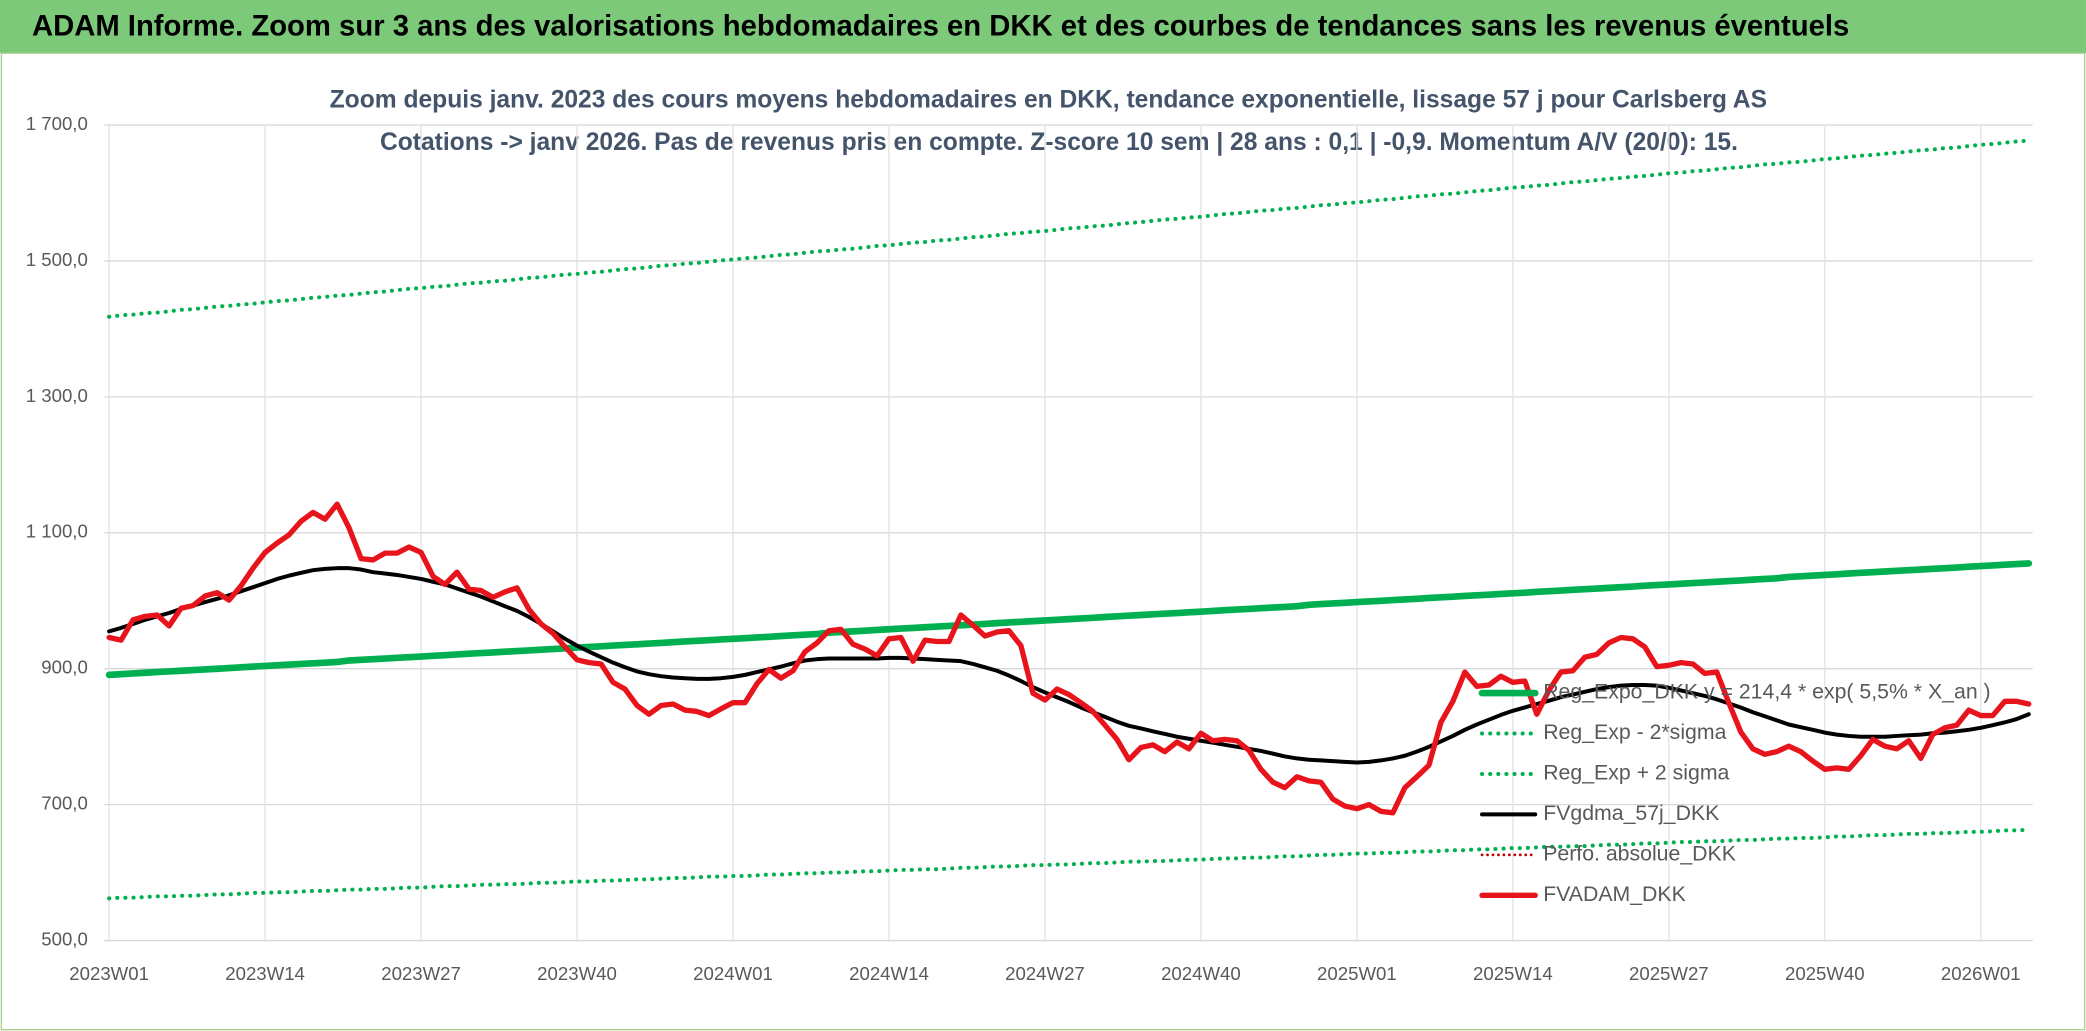 This screenshot has width=2086, height=1031. What do you see at coordinates (1513, 973) in the screenshot?
I see `x-tick-label: 2025W14` at bounding box center [1513, 973].